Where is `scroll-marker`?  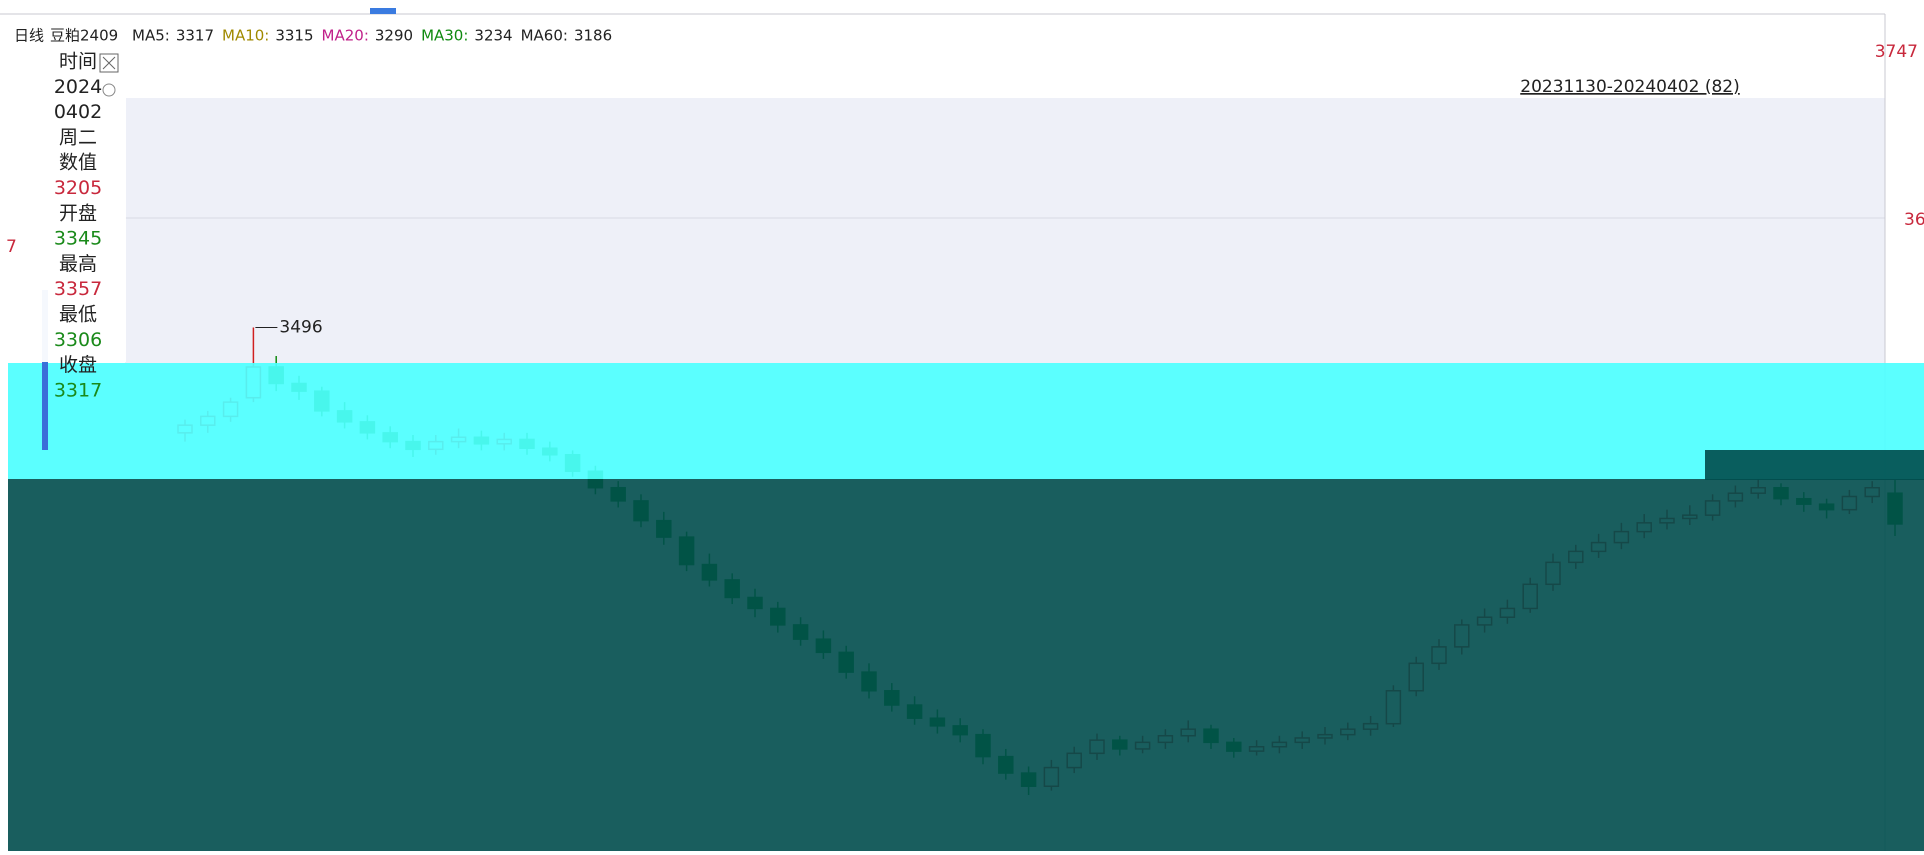 scroll-marker is located at coordinates (383, 11).